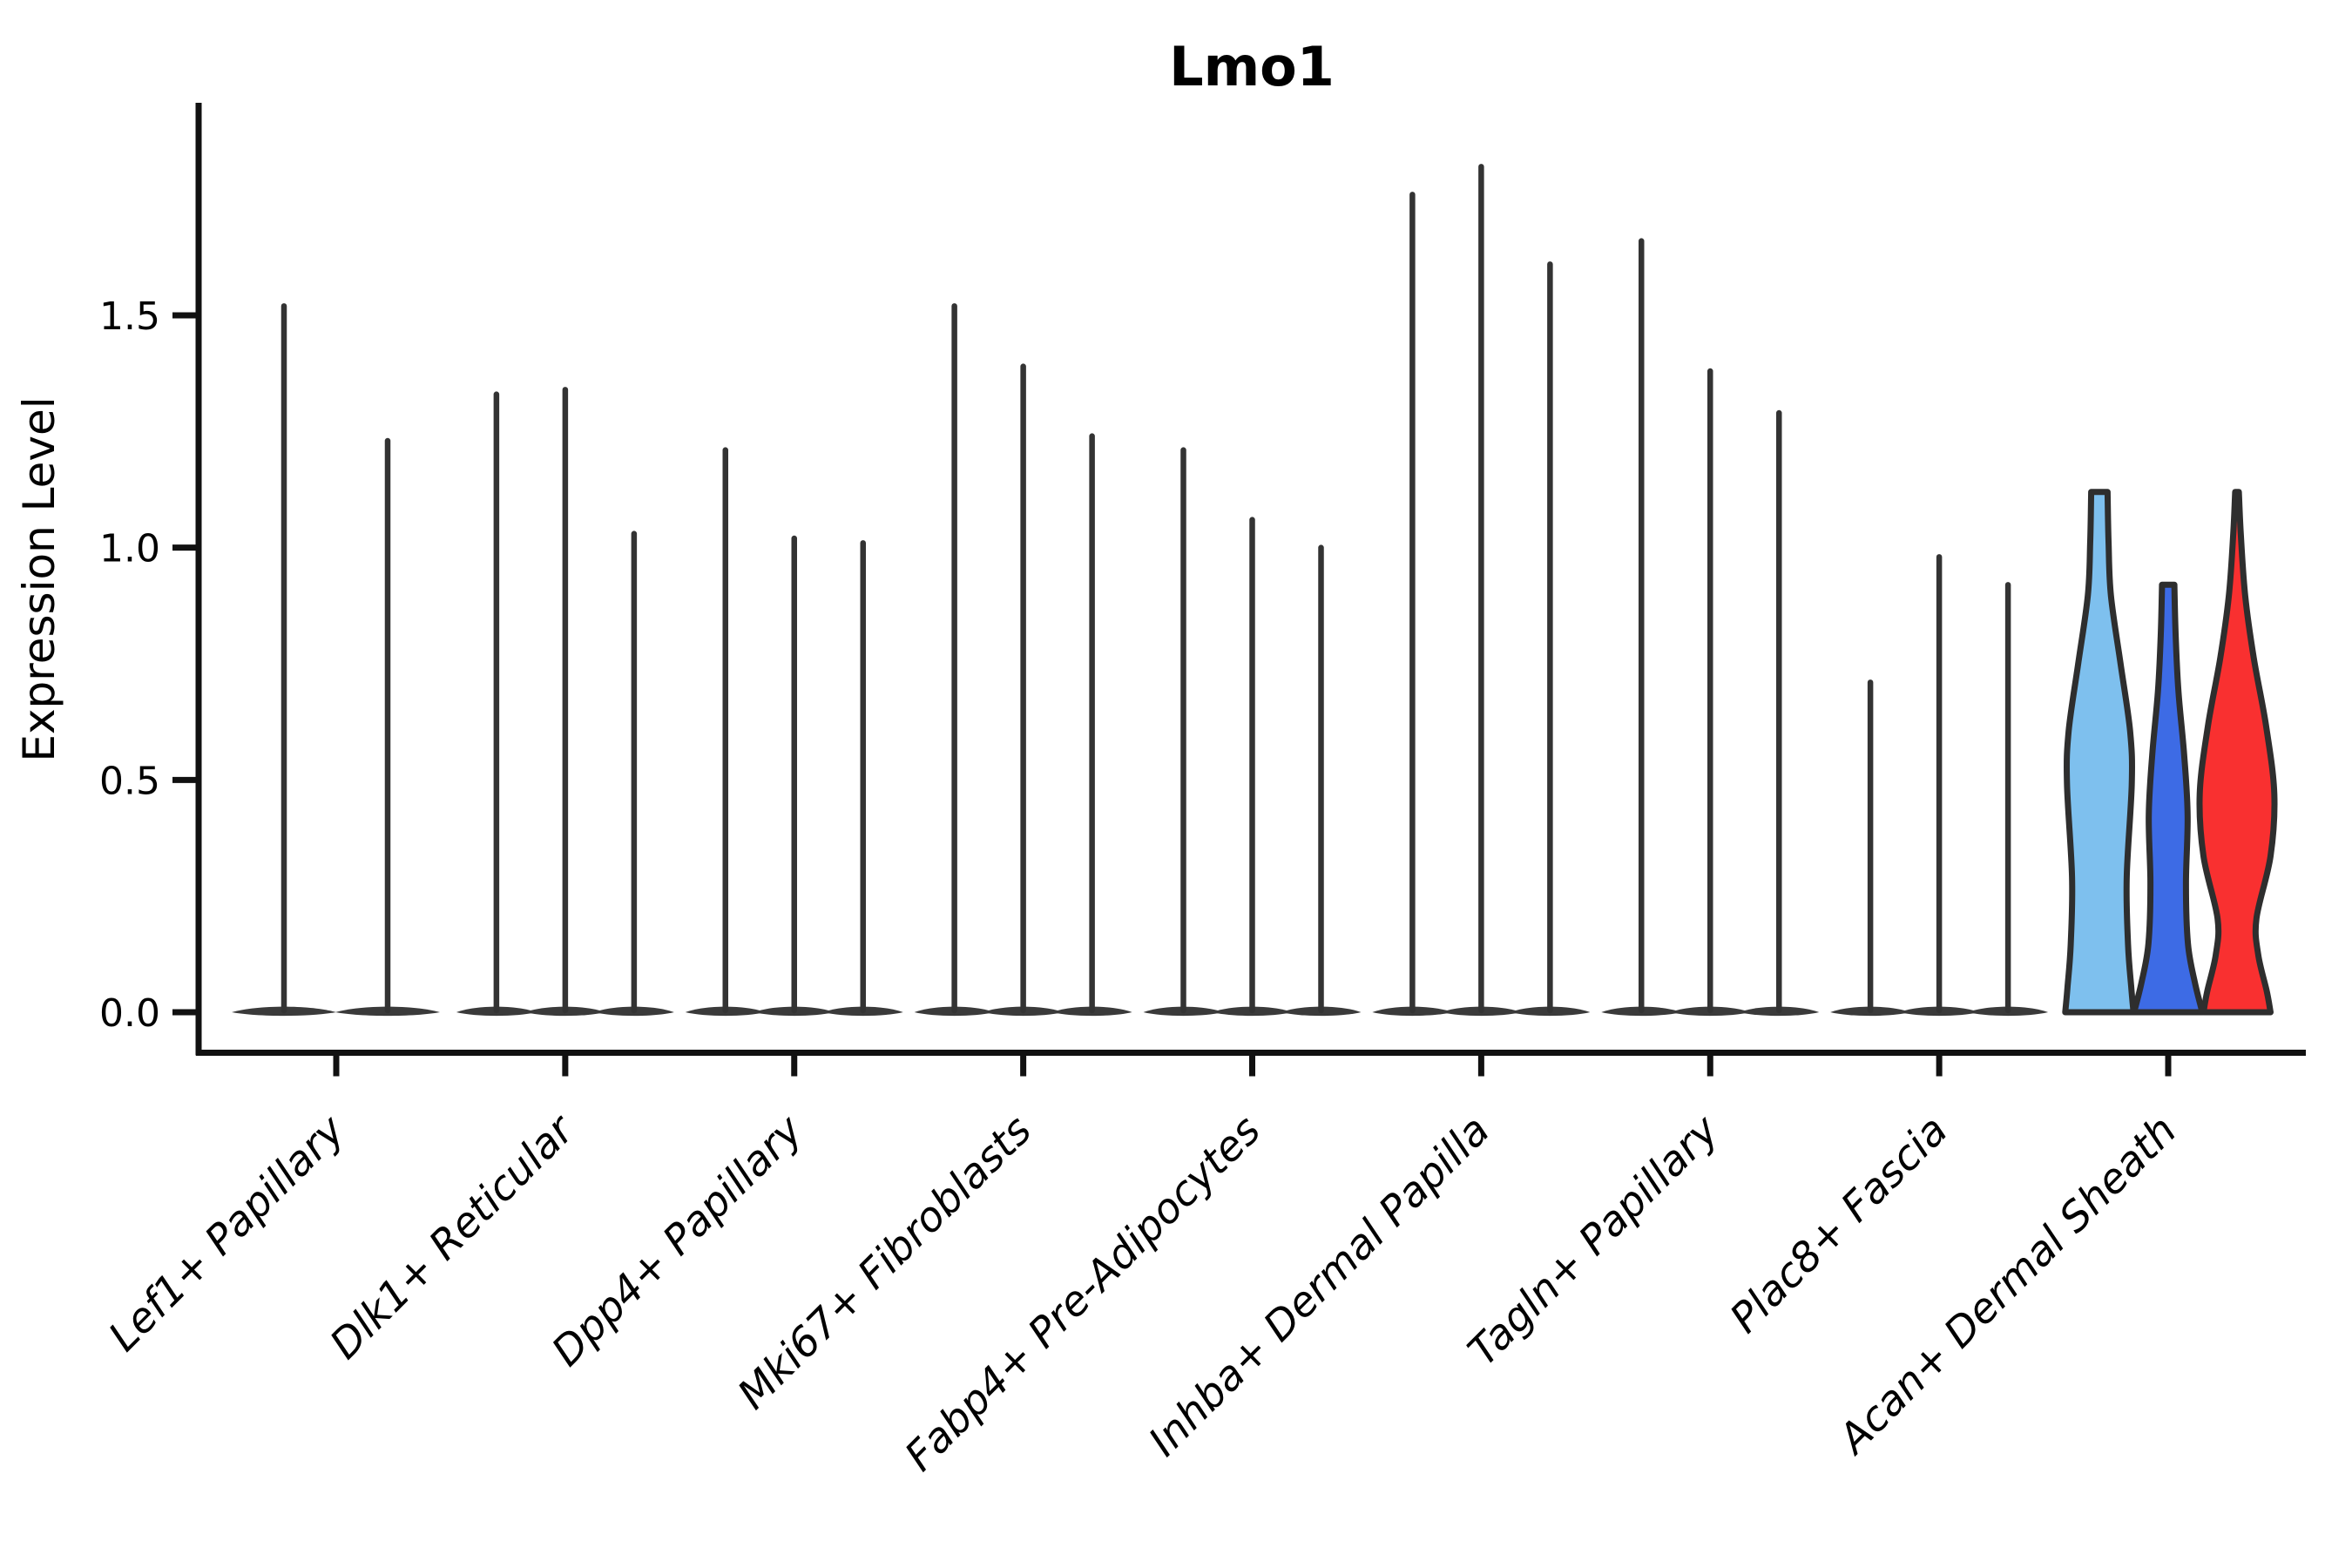 This screenshot has width=2352, height=1568. What do you see at coordinates (453, 1237) in the screenshot?
I see `x-tick-label: Dlk1+ Reticular` at bounding box center [453, 1237].